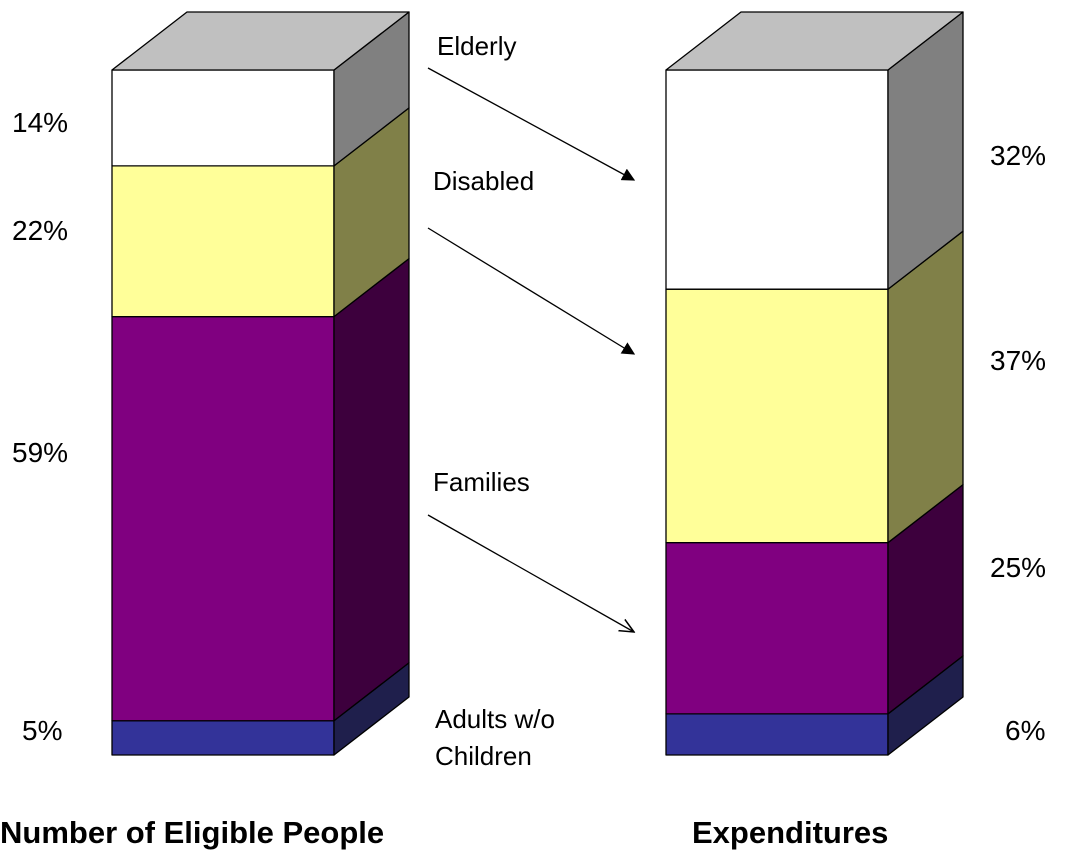  I want to click on label-left-elderly: 14%, so click(40, 122).